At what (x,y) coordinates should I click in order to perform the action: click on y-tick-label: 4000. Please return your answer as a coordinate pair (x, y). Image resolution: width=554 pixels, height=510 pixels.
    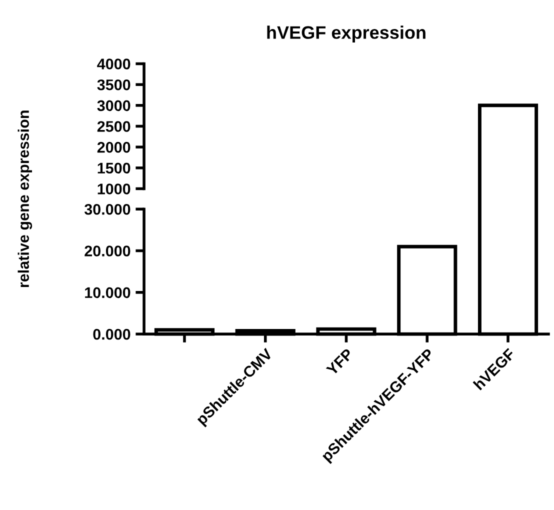
    Looking at the image, I should click on (113, 64).